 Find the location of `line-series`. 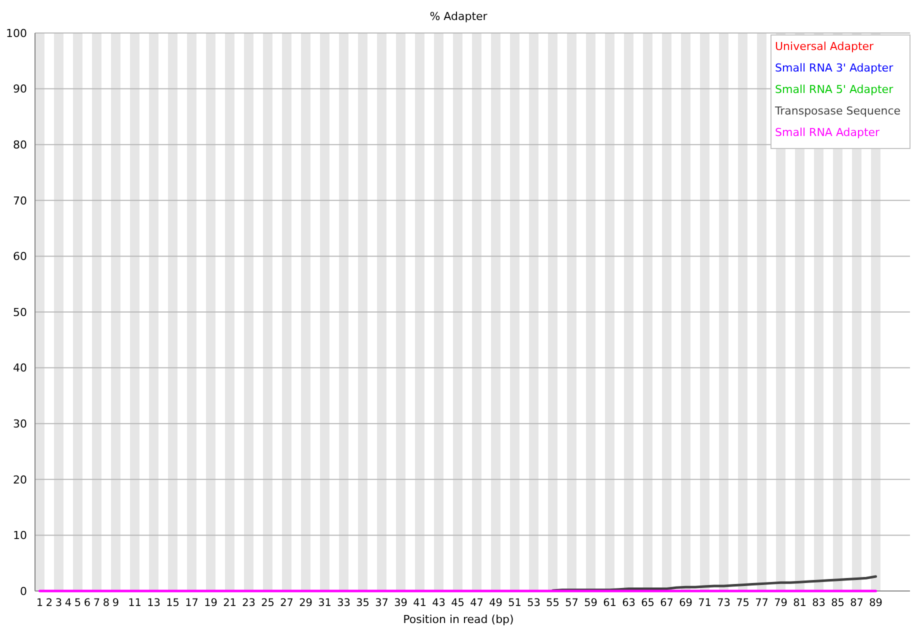

line-series is located at coordinates (714, 583).